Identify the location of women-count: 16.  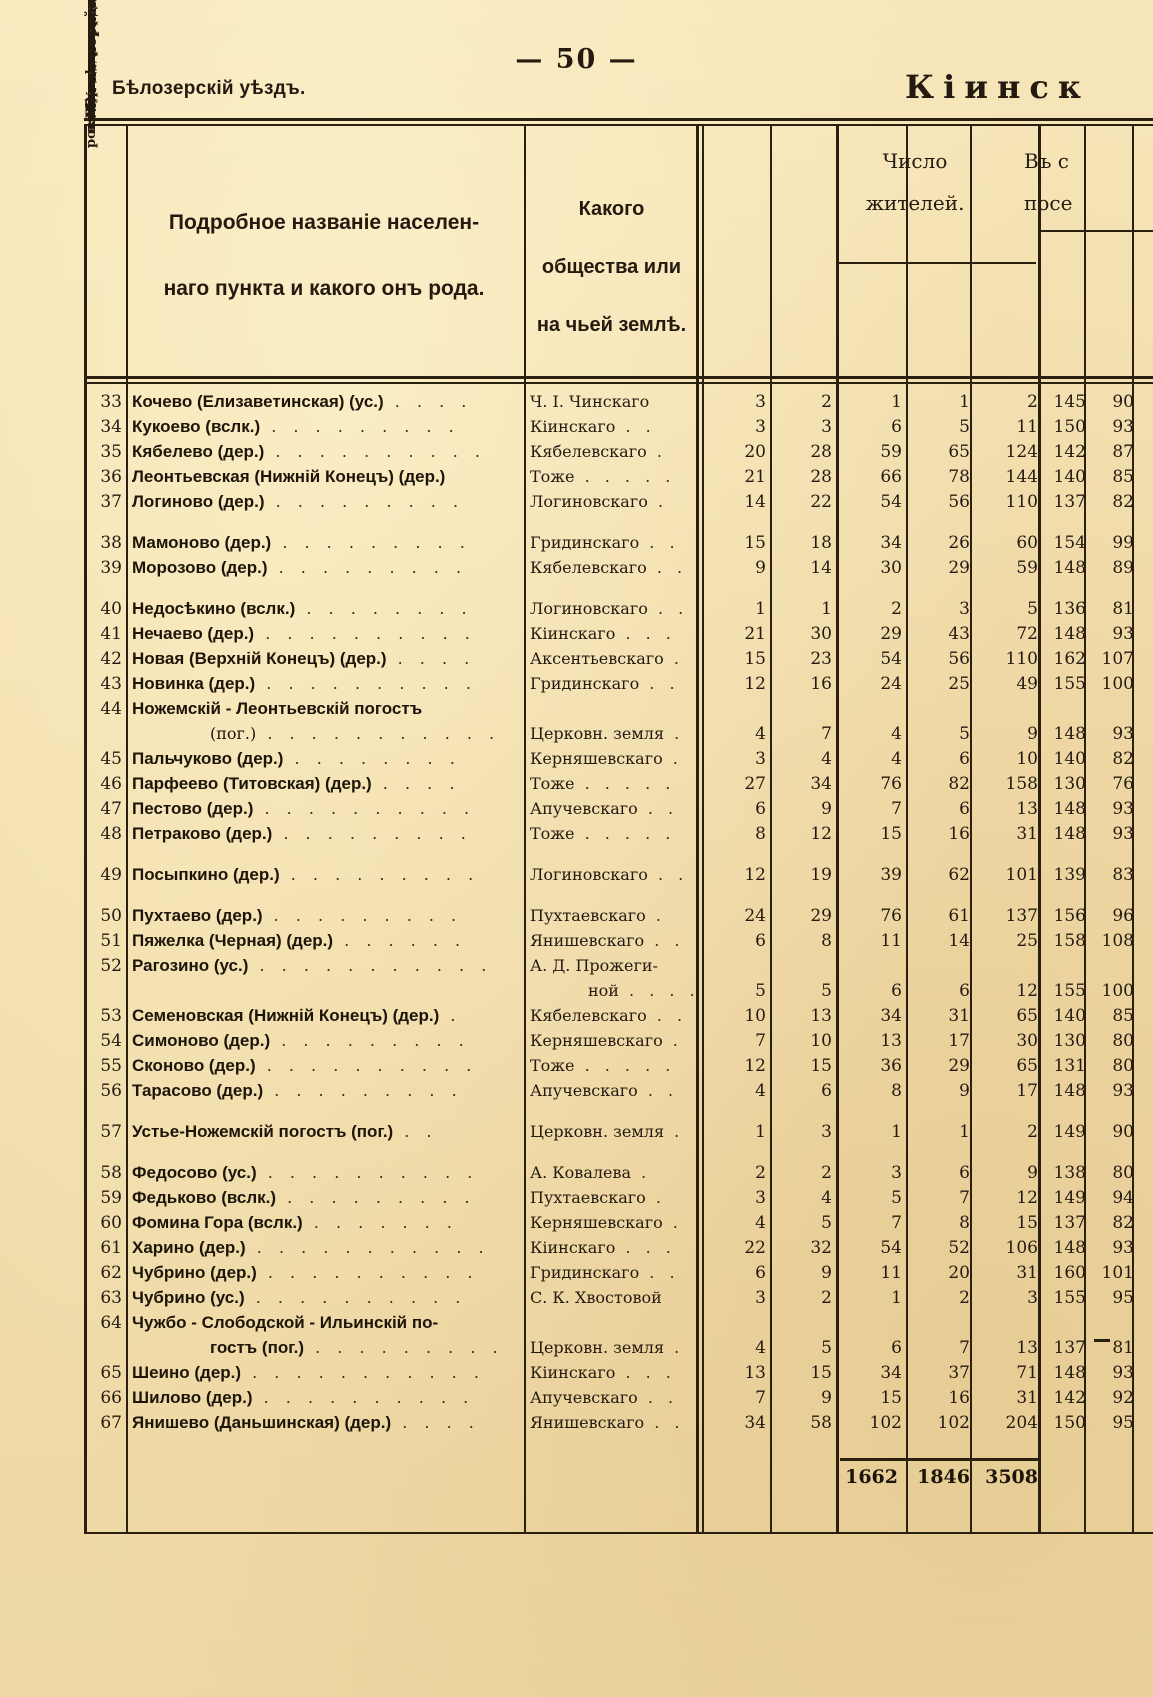
(959, 834).